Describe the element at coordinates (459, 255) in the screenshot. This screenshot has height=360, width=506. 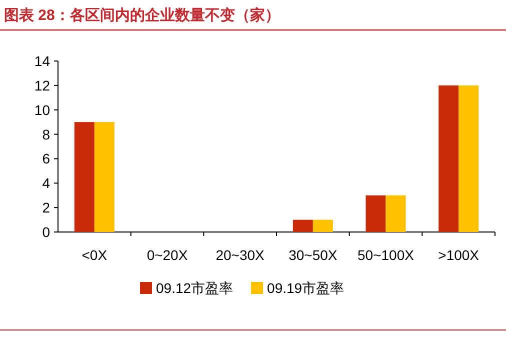
I see `x-tick-label: >100X` at that location.